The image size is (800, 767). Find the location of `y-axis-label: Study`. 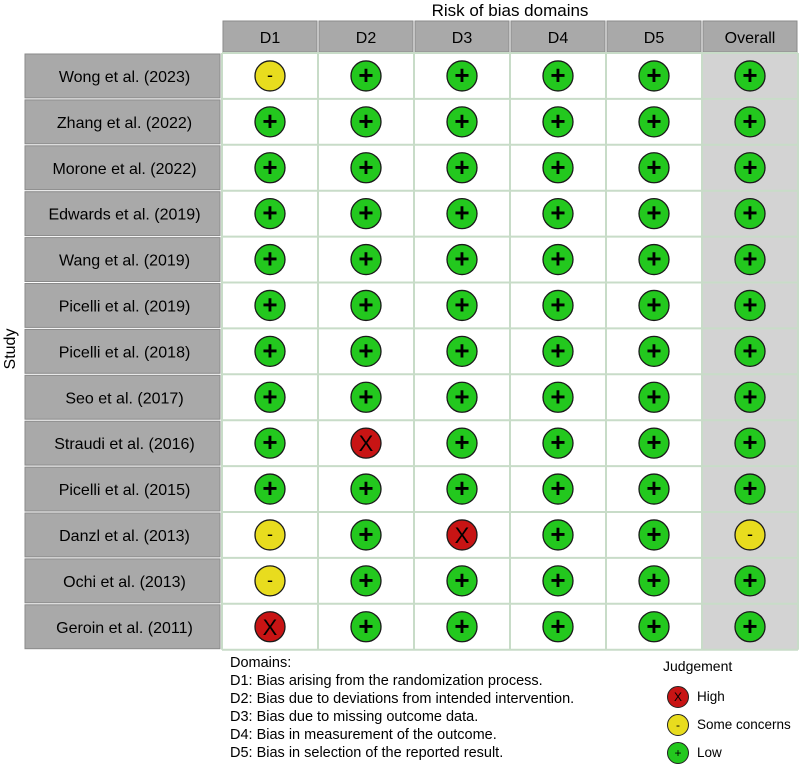

y-axis-label: Study is located at coordinates (10, 349).